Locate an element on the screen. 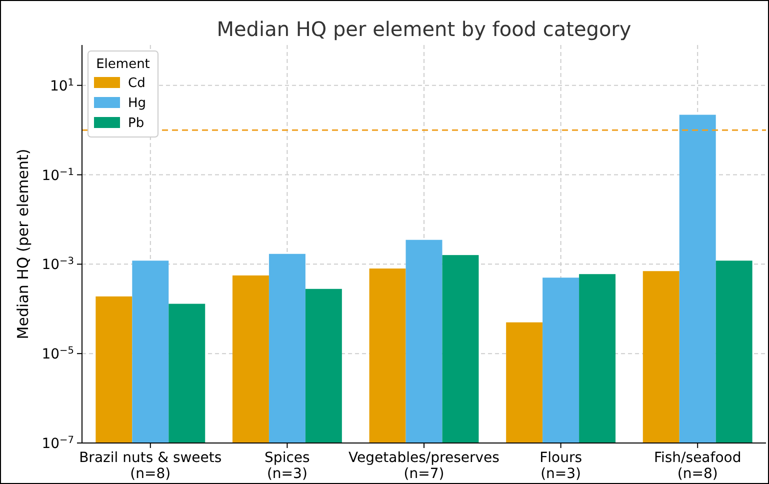 This screenshot has height=484, width=769. y-axis-title: Median HQ (per element) is located at coordinates (23, 244).